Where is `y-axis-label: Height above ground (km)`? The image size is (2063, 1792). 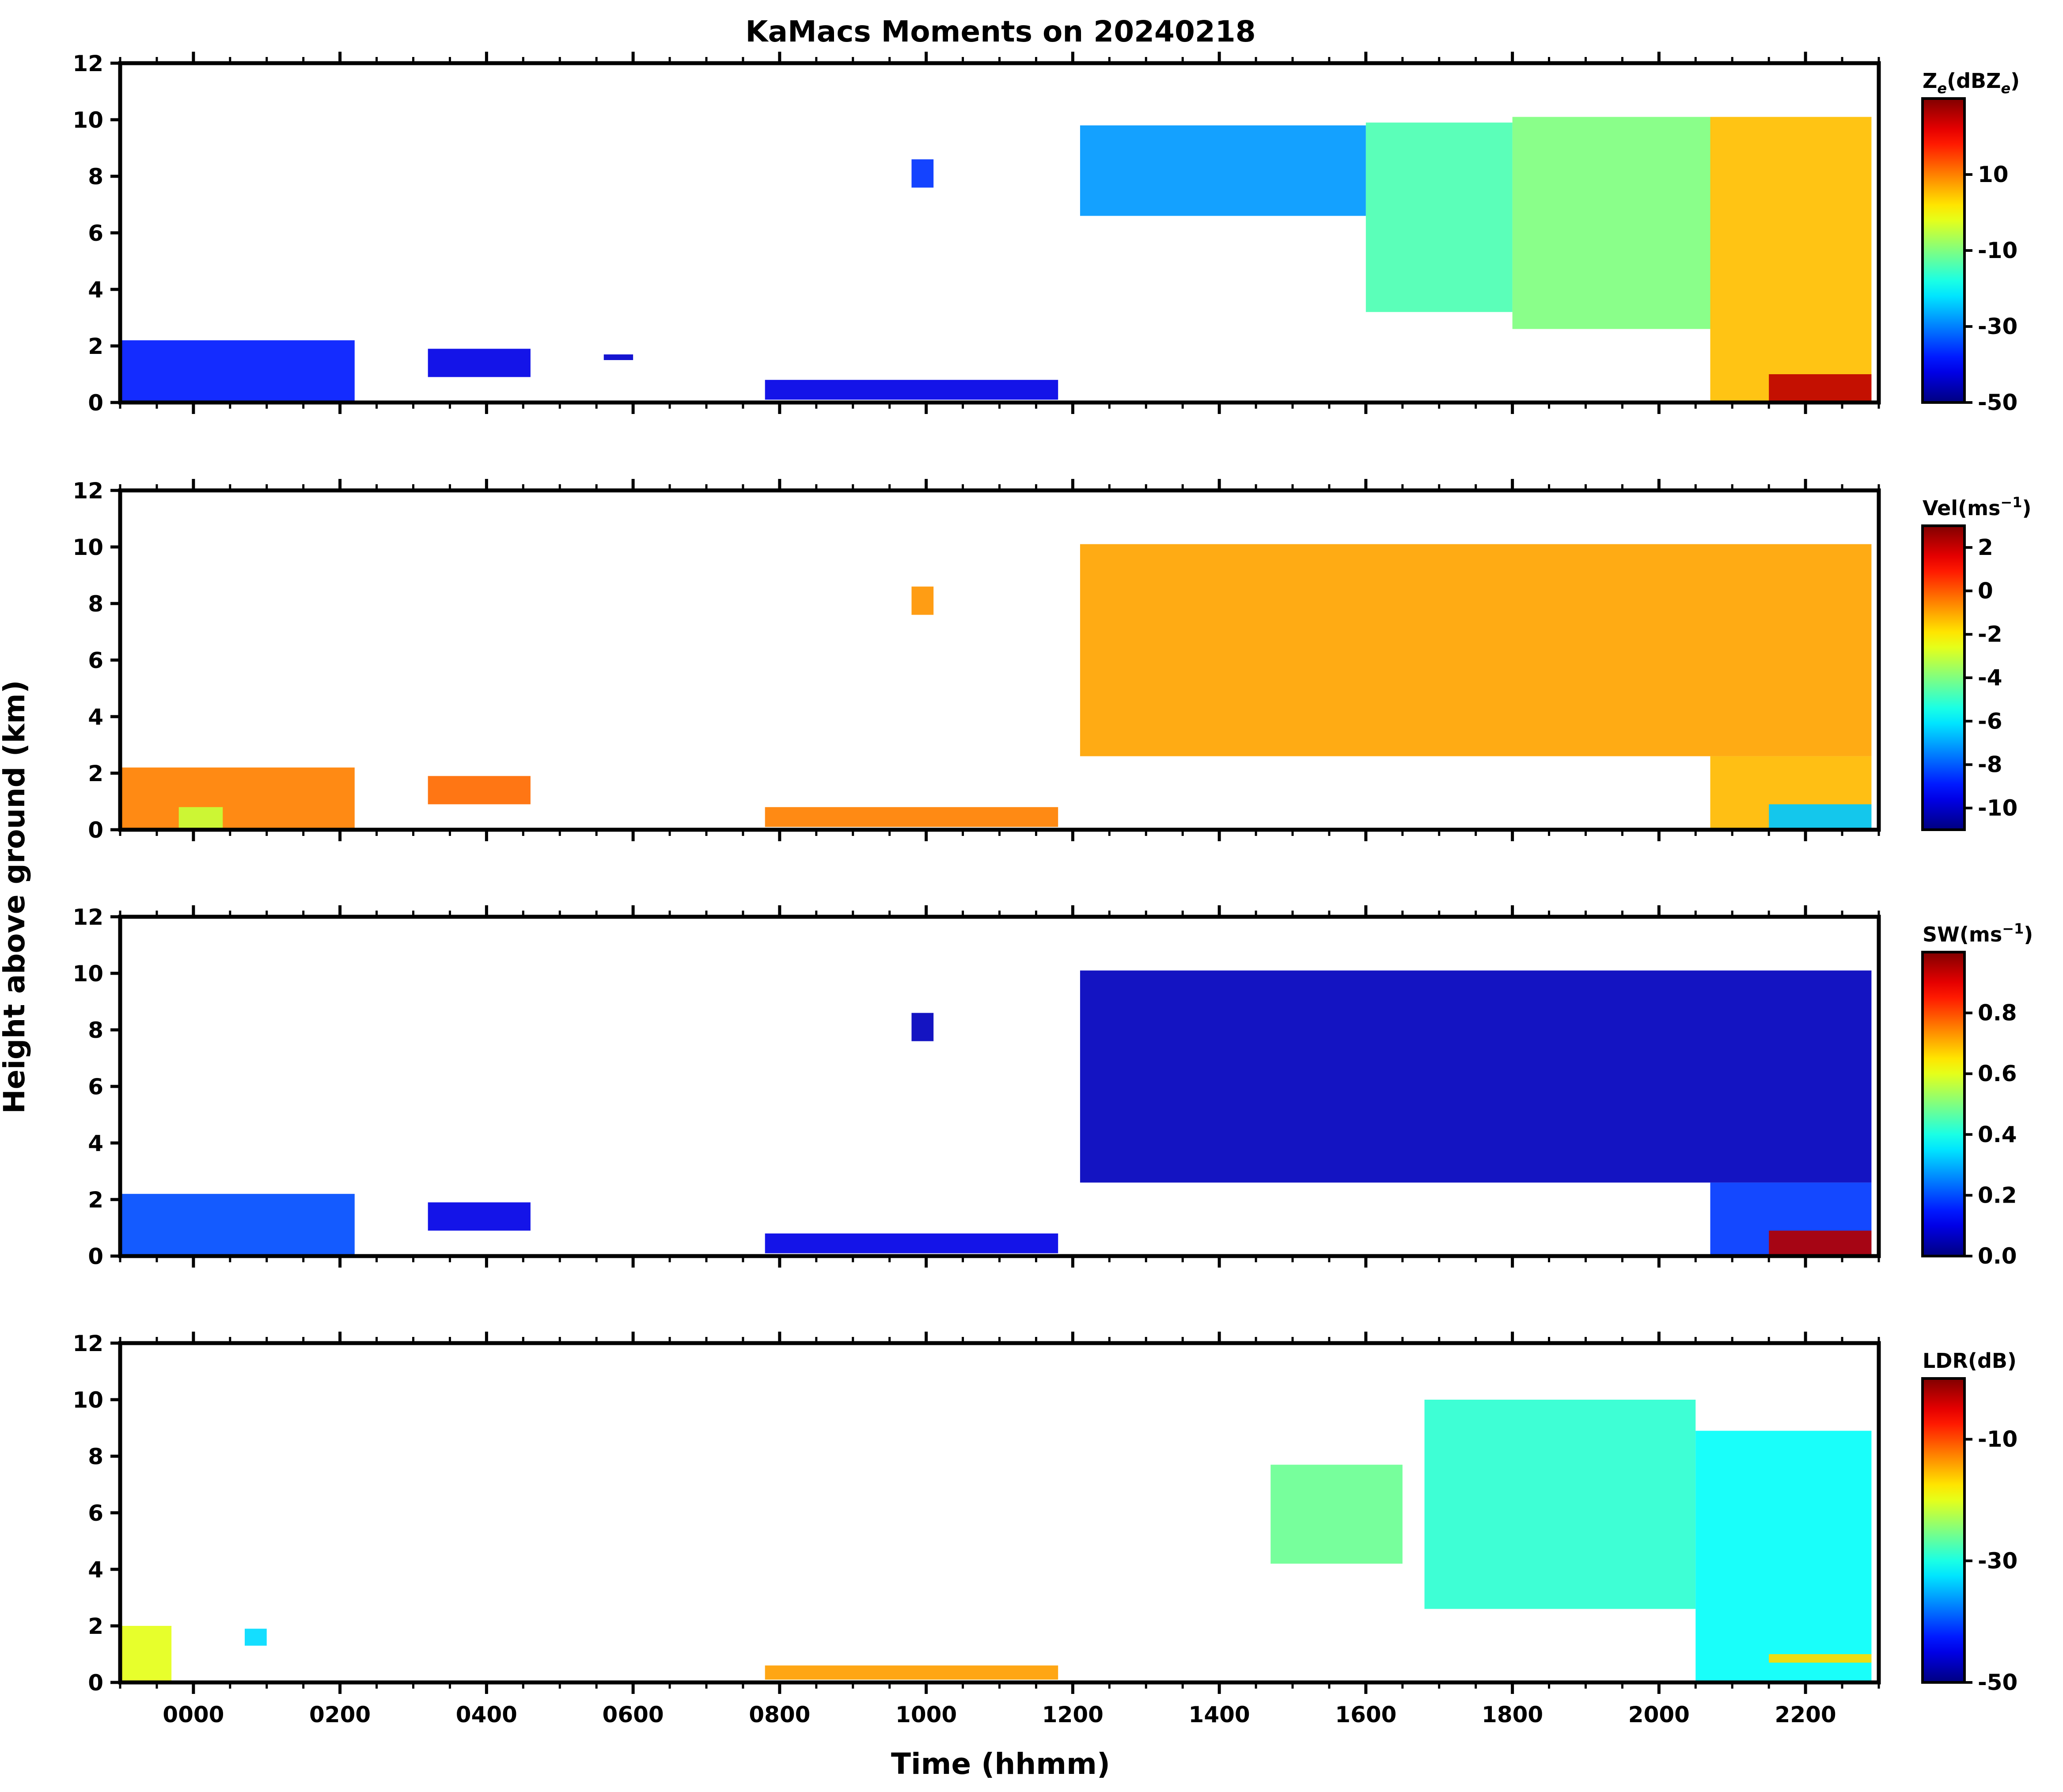
y-axis-label: Height above ground (km) is located at coordinates (15, 897).